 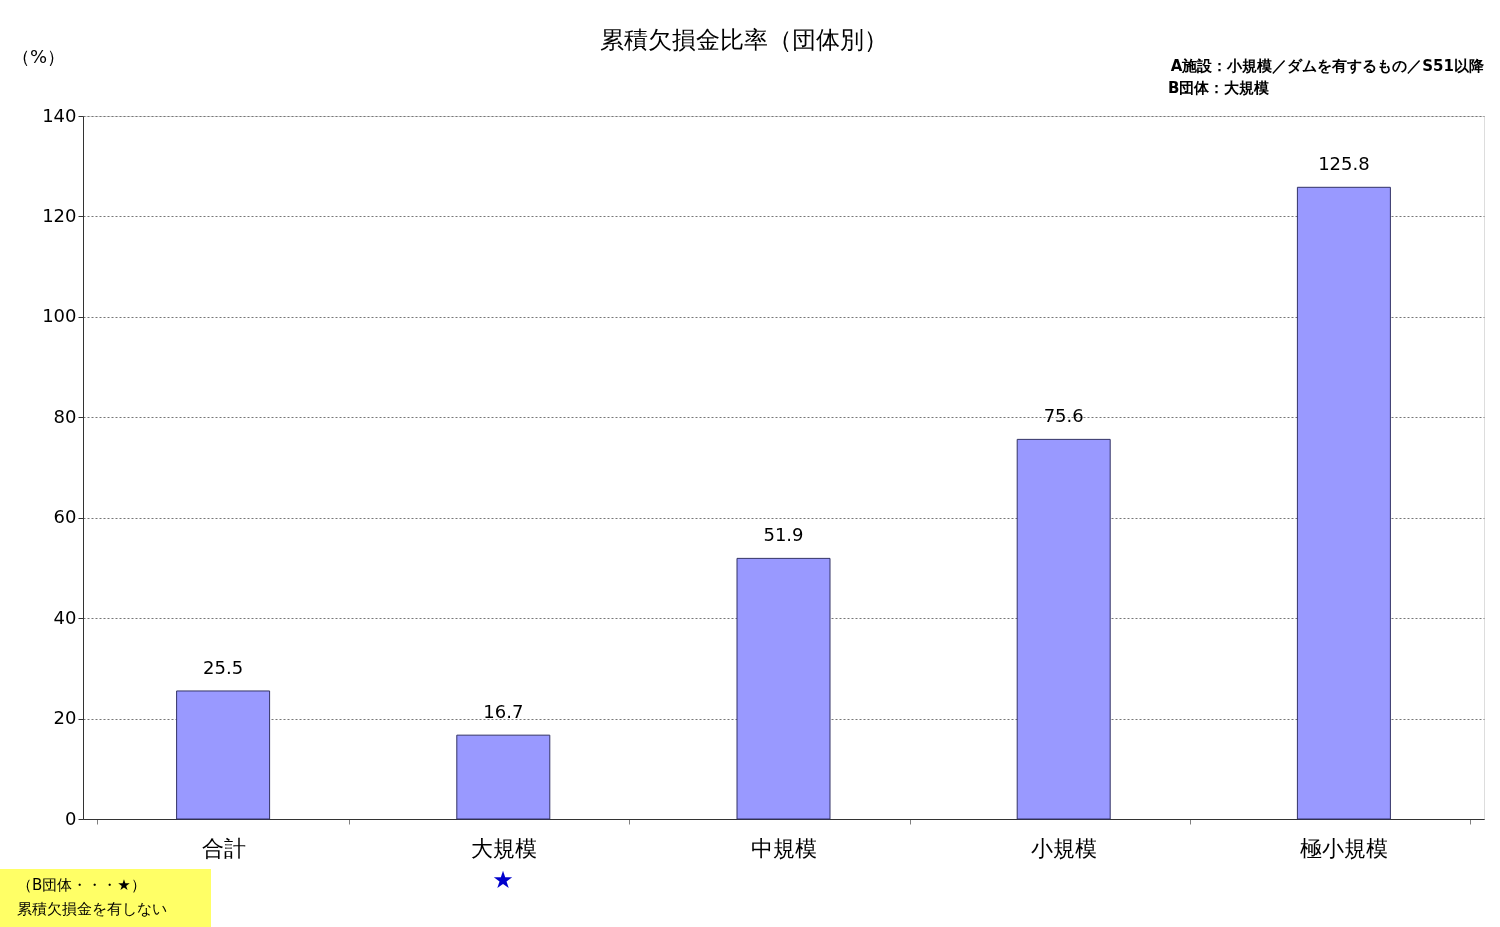 What do you see at coordinates (503, 848) in the screenshot?
I see `x-tick-label: 大規模` at bounding box center [503, 848].